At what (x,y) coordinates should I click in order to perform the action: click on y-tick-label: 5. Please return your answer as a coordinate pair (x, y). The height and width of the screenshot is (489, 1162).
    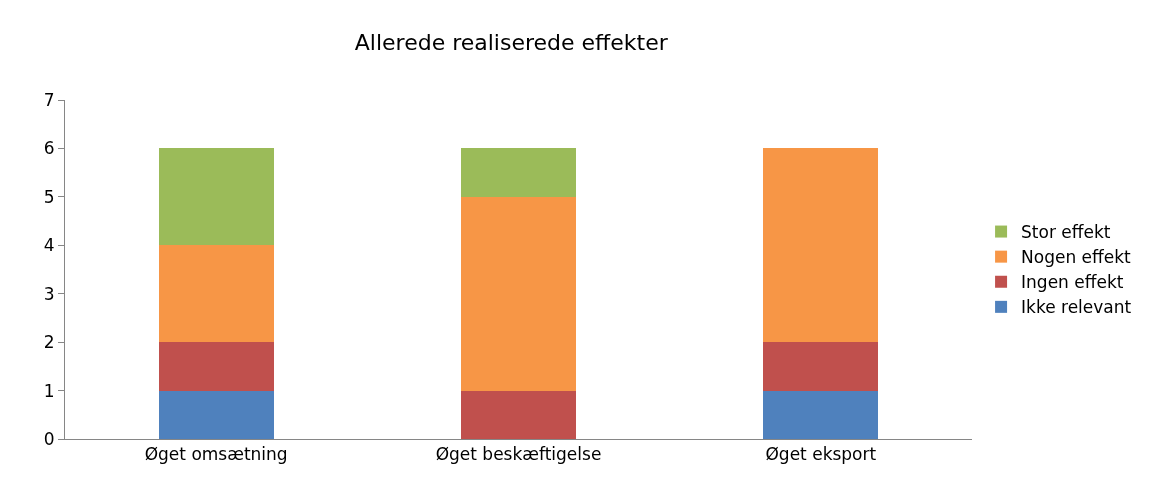
    Looking at the image, I should click on (49, 196).